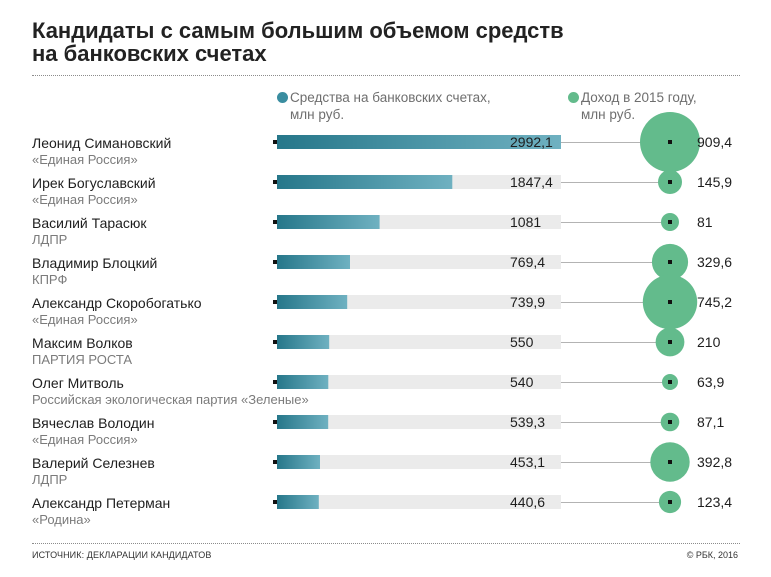 The height and width of the screenshot is (577, 771). What do you see at coordinates (527, 262) in the screenshot?
I see `bank-funds-label: 769,4` at bounding box center [527, 262].